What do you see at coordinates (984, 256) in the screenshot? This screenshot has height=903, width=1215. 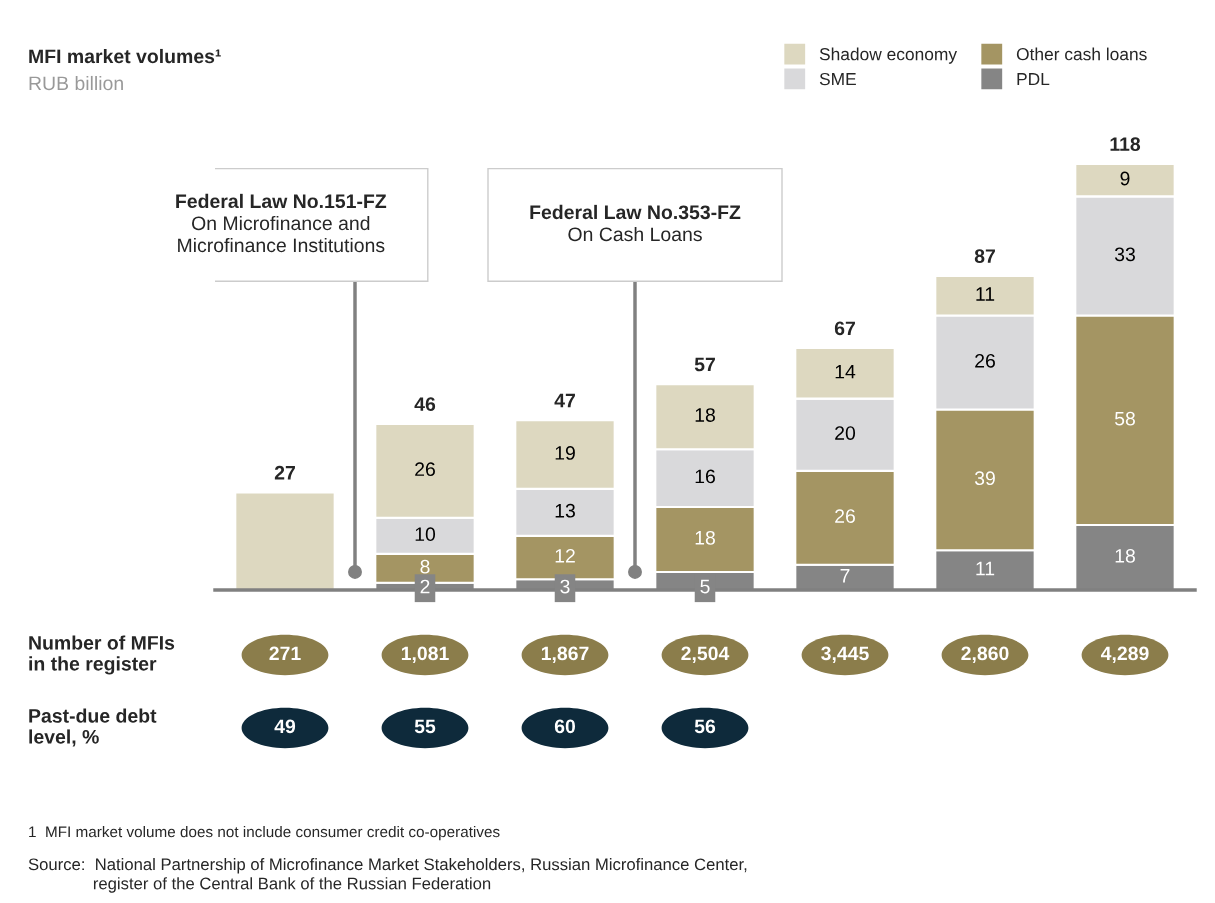 I see `total-label: 87` at bounding box center [984, 256].